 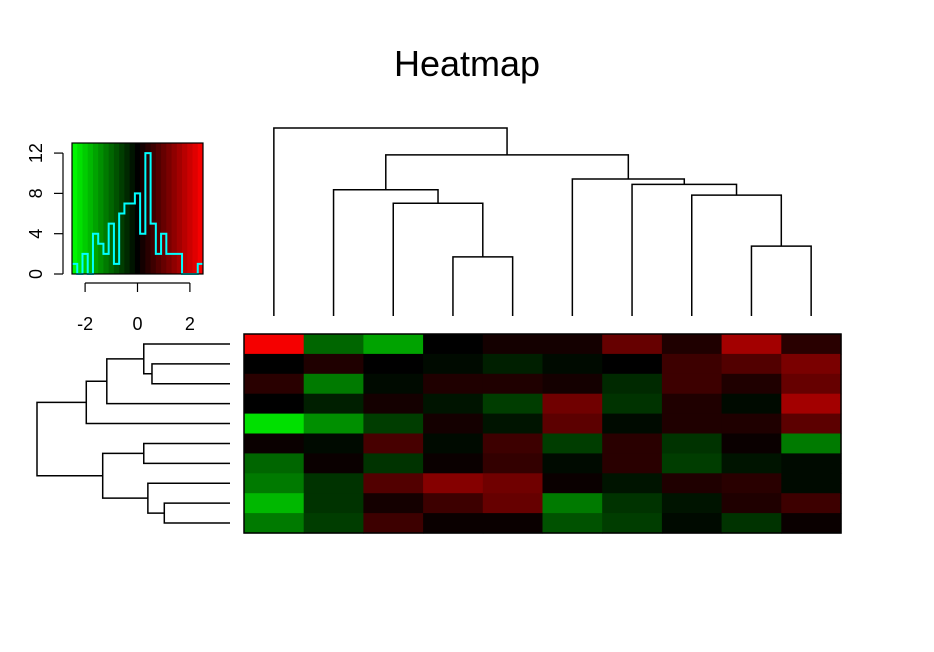 I want to click on heatmap-cell-r3-c3, so click(x=393, y=384).